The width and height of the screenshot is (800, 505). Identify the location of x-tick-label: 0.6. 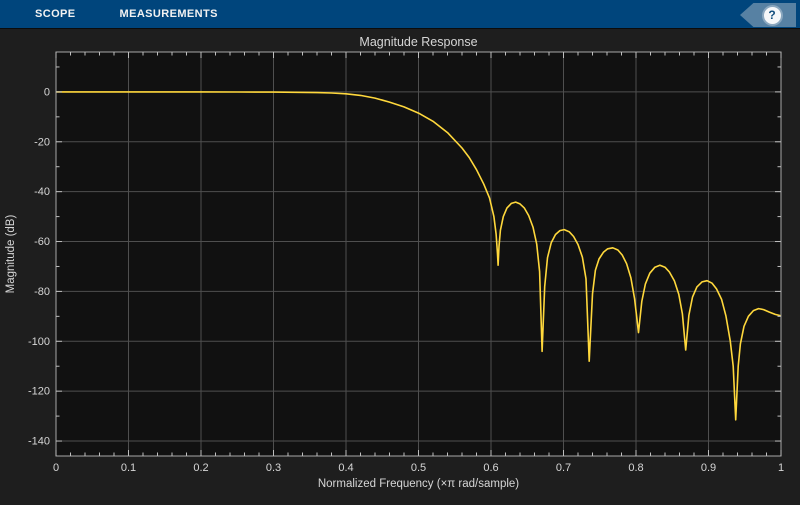
(490, 468).